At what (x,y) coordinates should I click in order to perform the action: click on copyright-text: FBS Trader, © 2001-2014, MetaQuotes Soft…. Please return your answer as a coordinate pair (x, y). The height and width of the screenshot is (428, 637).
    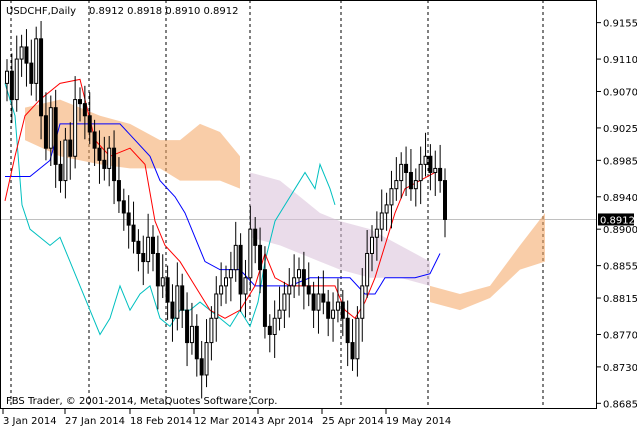
    Looking at the image, I should click on (141, 401).